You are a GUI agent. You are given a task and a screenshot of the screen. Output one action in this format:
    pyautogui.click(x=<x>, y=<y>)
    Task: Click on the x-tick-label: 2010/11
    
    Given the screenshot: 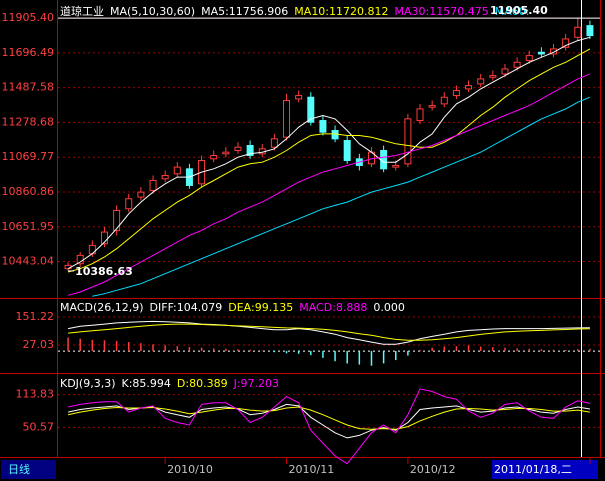 What is the action you would take?
    pyautogui.click(x=312, y=469)
    